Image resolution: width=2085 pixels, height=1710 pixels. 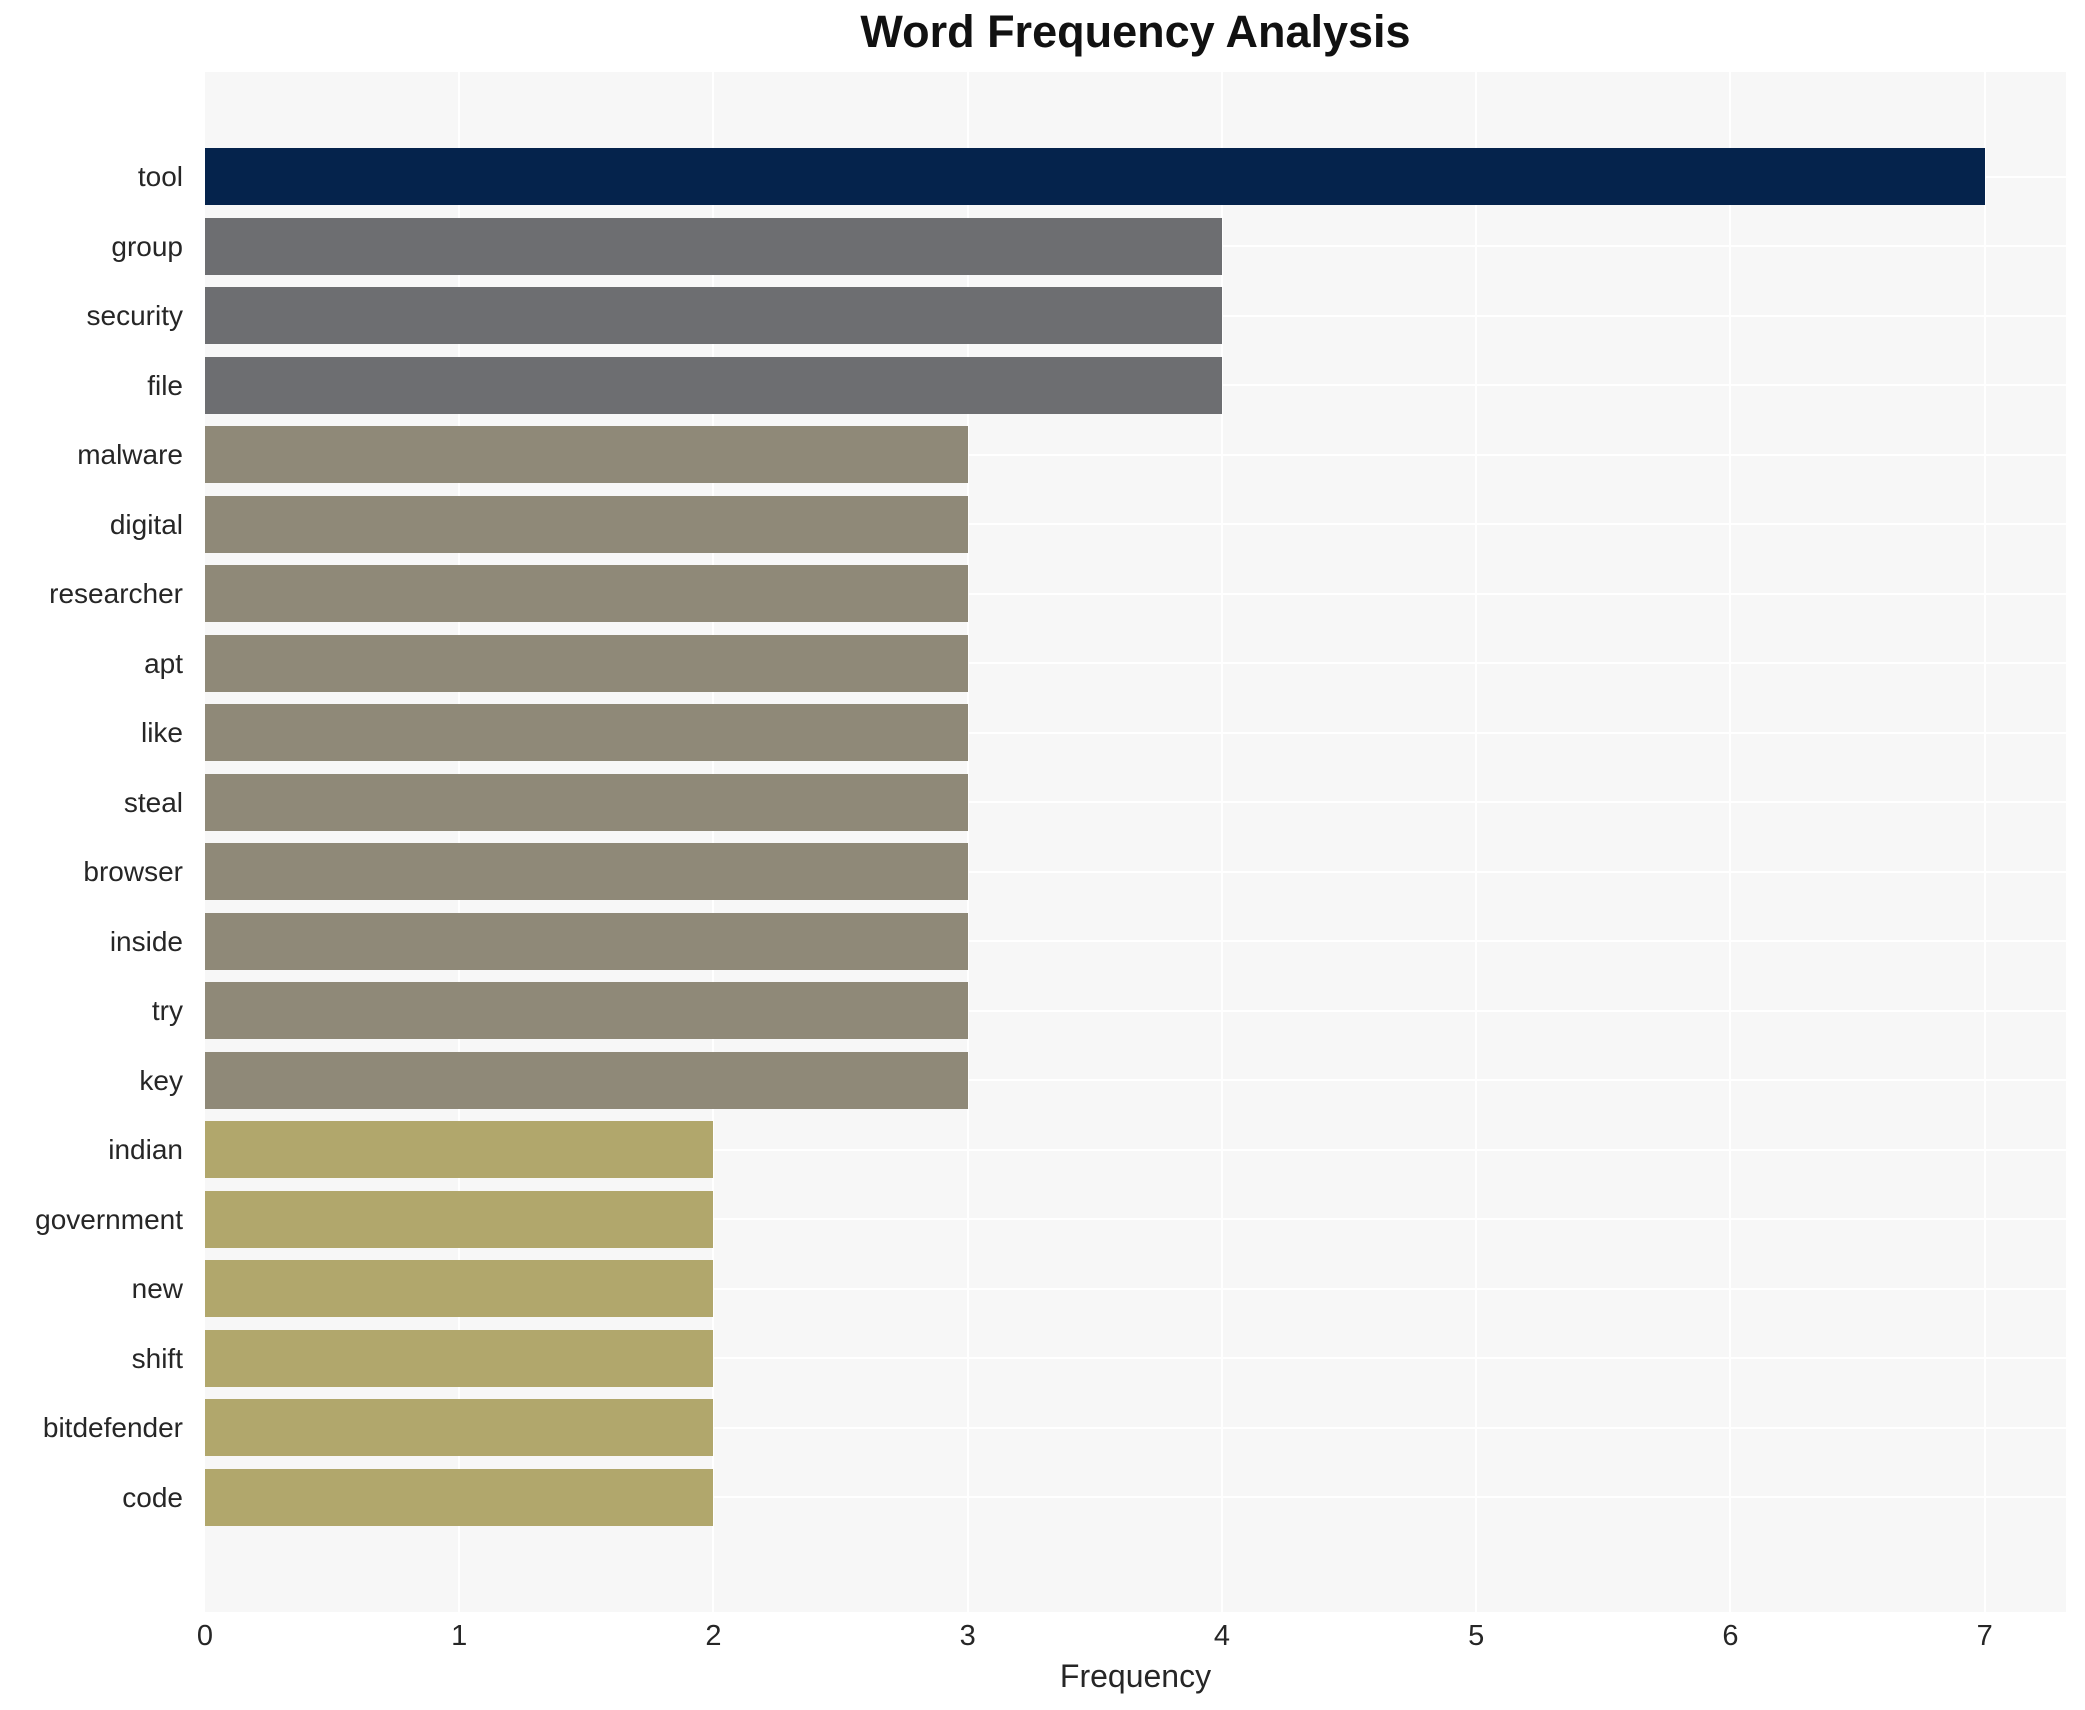 I want to click on y-tick-label-indian: indian, so click(x=145, y=1149).